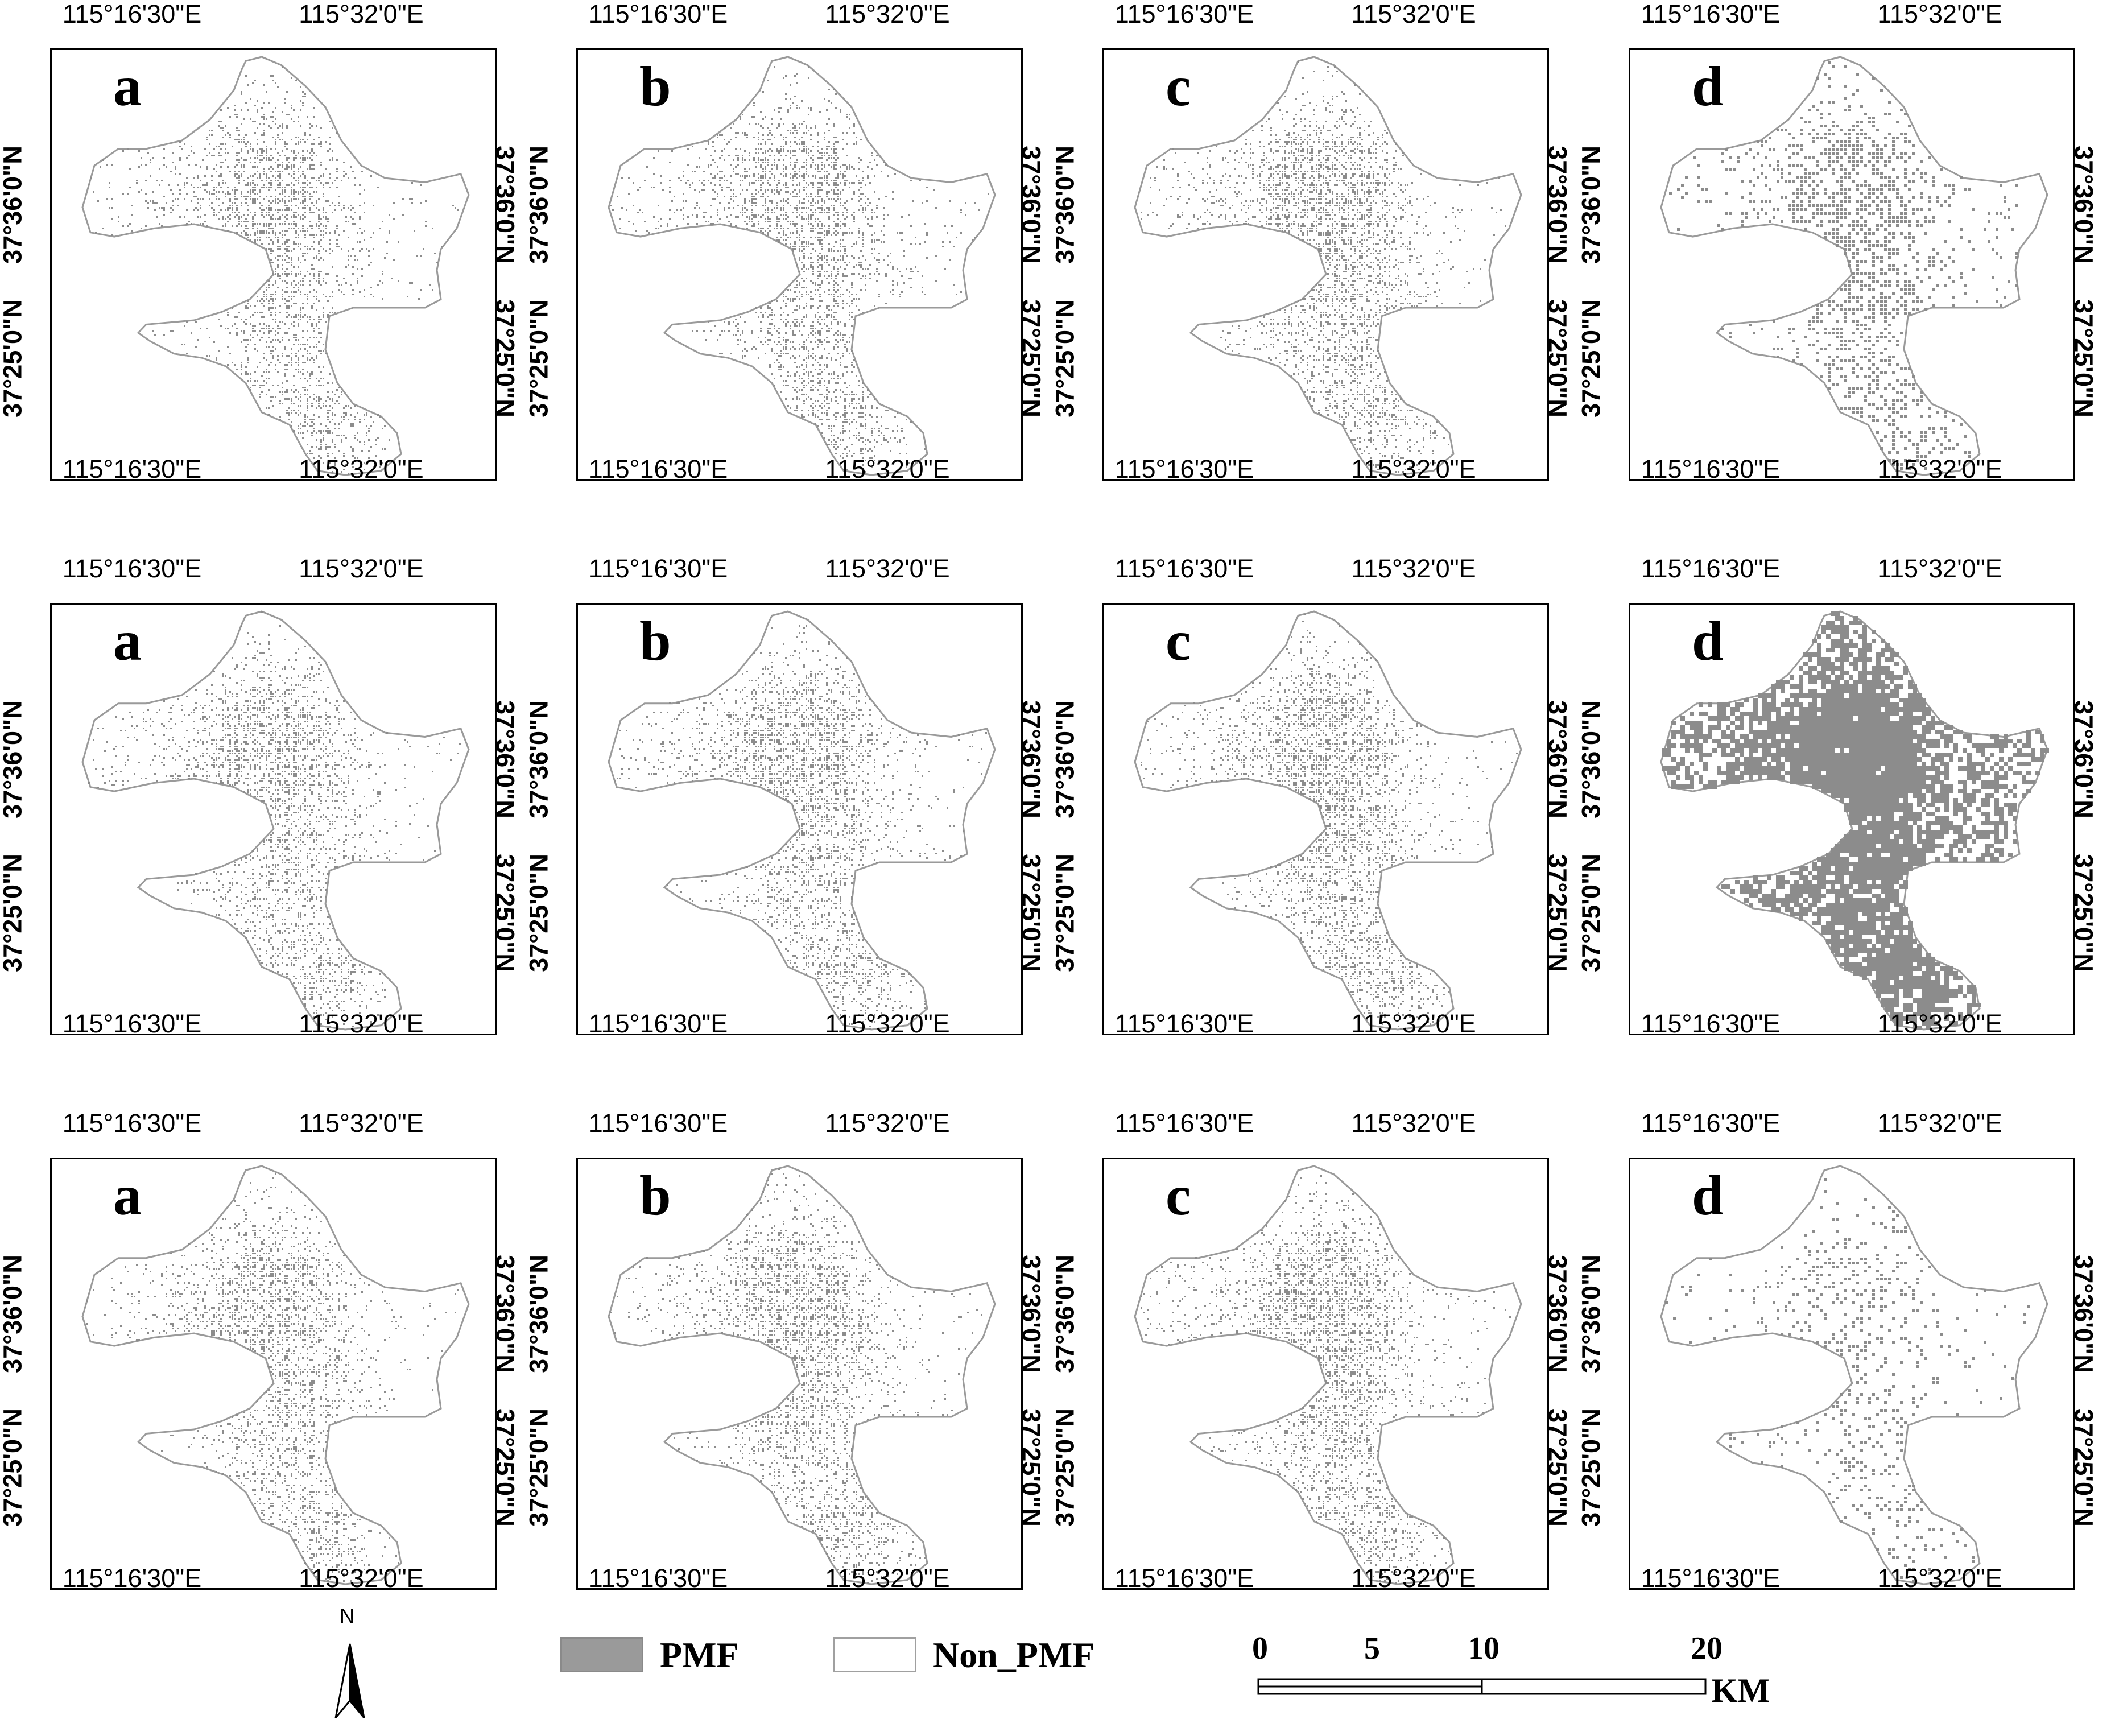  What do you see at coordinates (1372, 1649) in the screenshot?
I see `scale-tick-5: 5` at bounding box center [1372, 1649].